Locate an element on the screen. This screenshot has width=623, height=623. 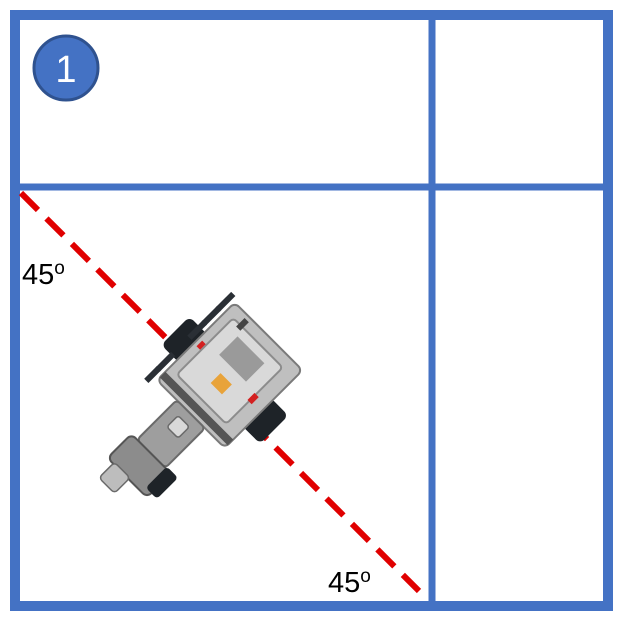
angle-bottom-value: 45 is located at coordinates (344, 583).